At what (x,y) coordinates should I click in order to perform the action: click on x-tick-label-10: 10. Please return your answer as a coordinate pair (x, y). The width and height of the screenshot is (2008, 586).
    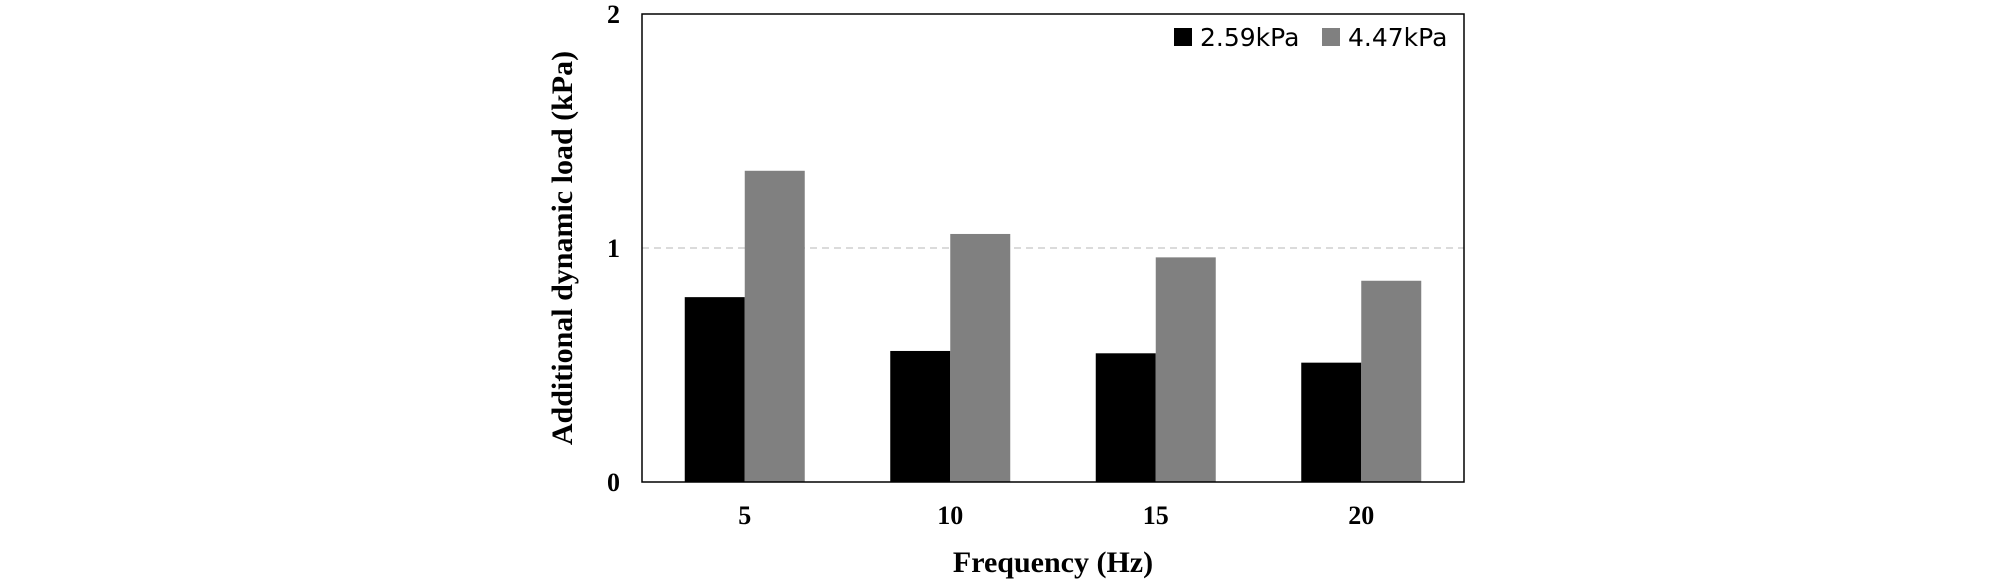
    Looking at the image, I should click on (950, 515).